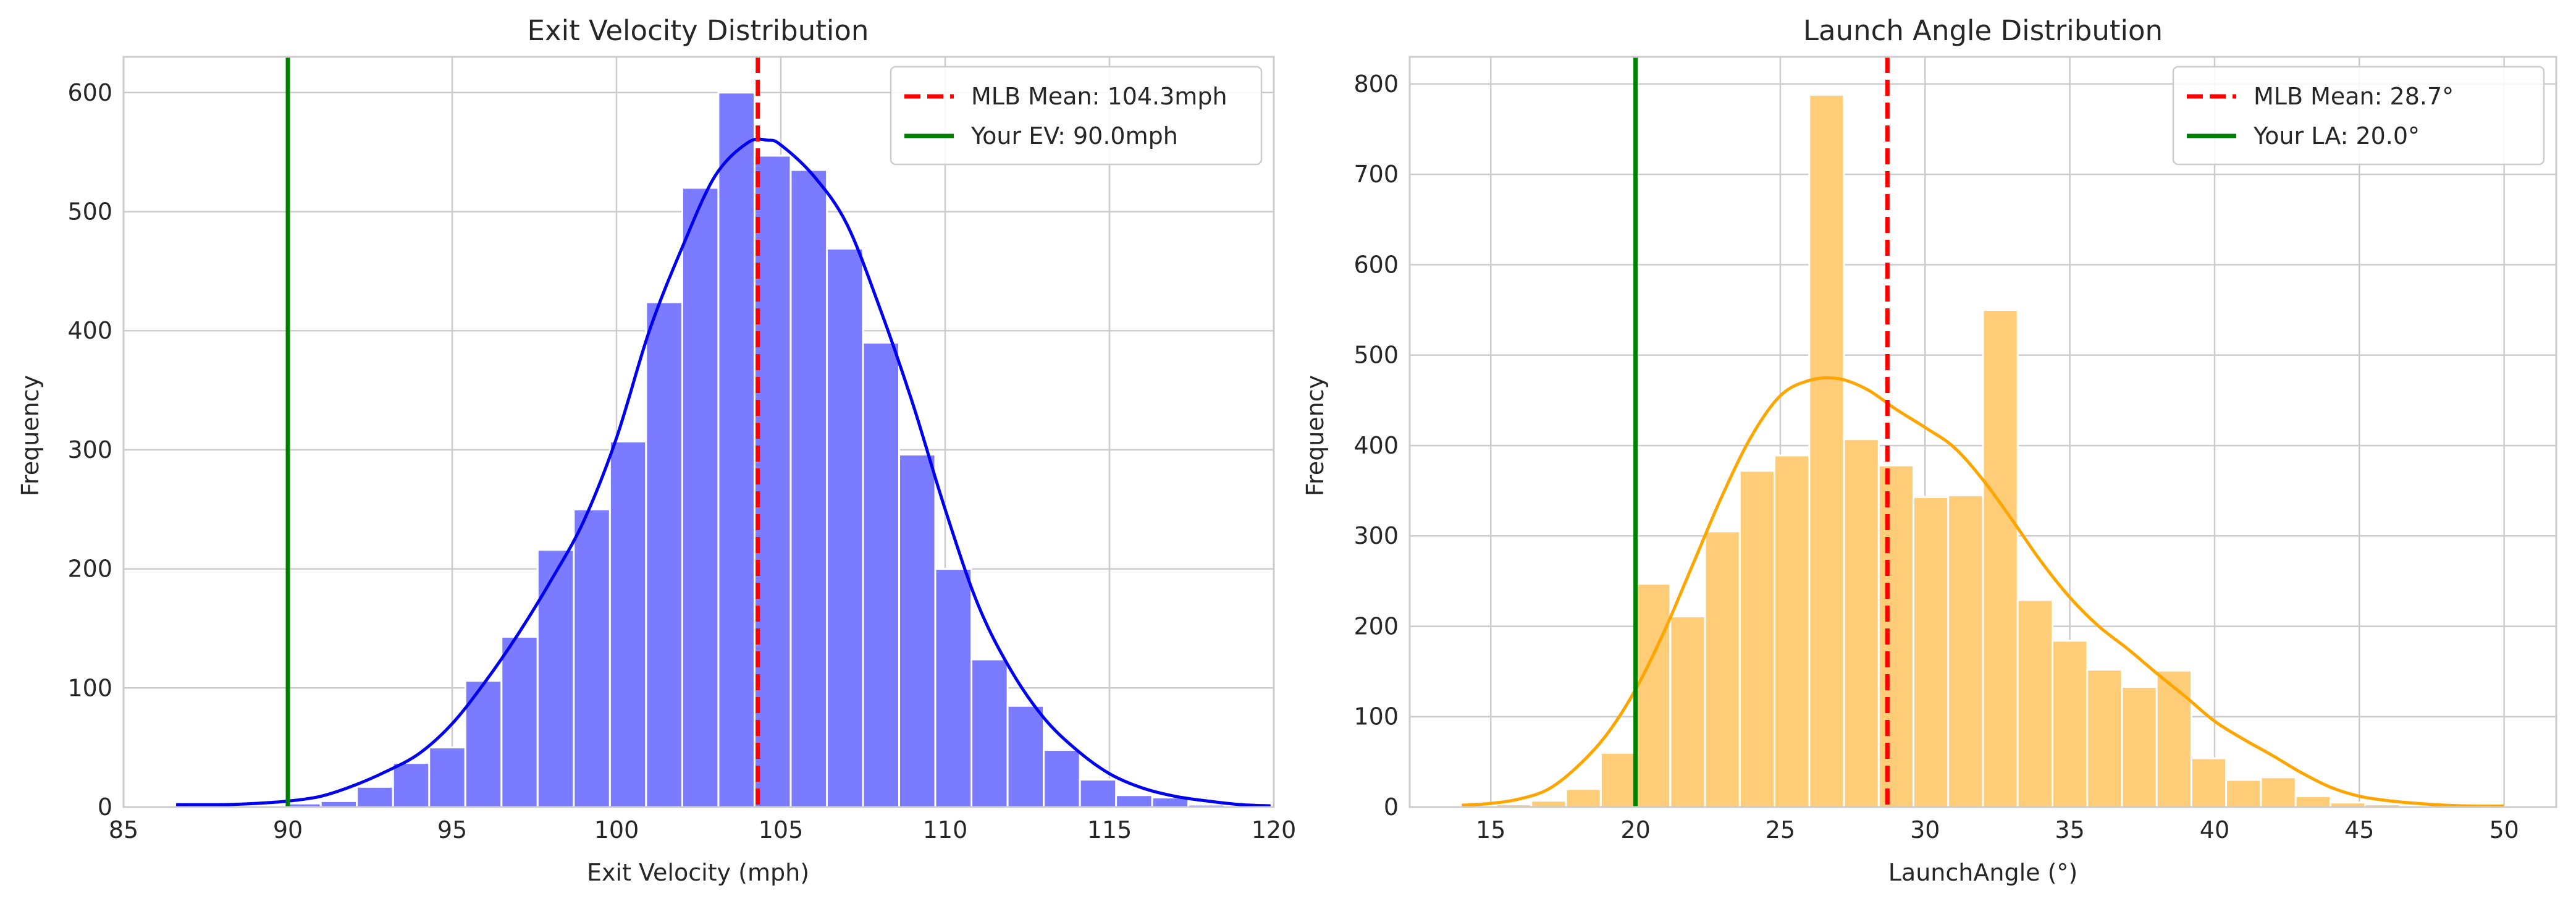  Describe the element at coordinates (2504, 829) in the screenshot. I see `x-tick-label: 50` at that location.